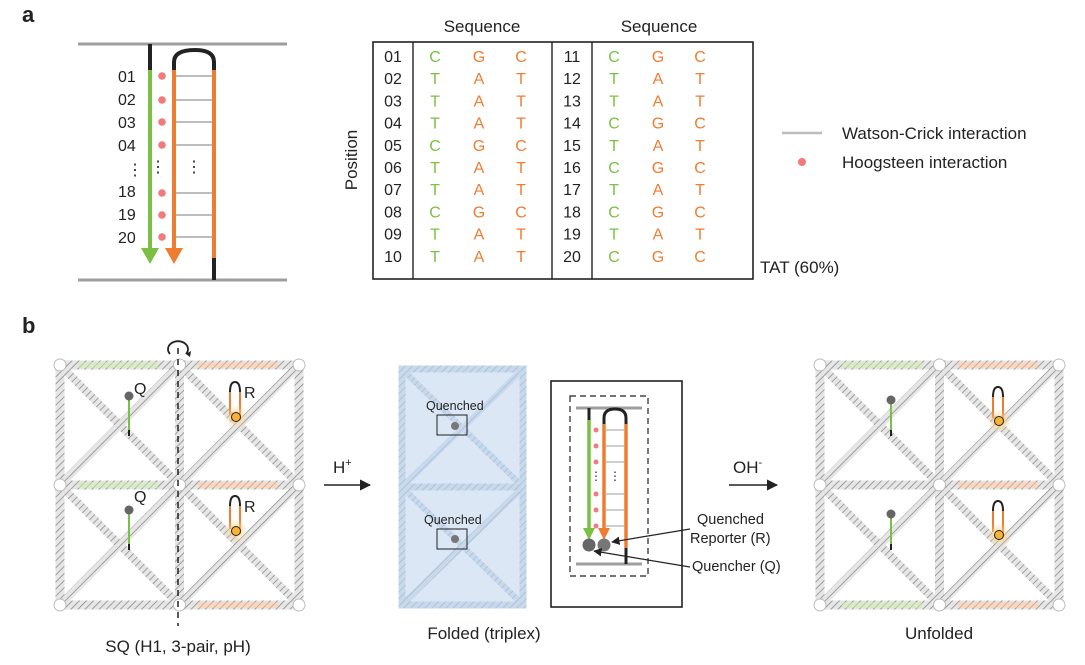 Image resolution: width=1085 pixels, height=665 pixels. Describe the element at coordinates (616, 494) in the screenshot. I see `triplex-zoom-inset: ⋮ ⋮` at that location.